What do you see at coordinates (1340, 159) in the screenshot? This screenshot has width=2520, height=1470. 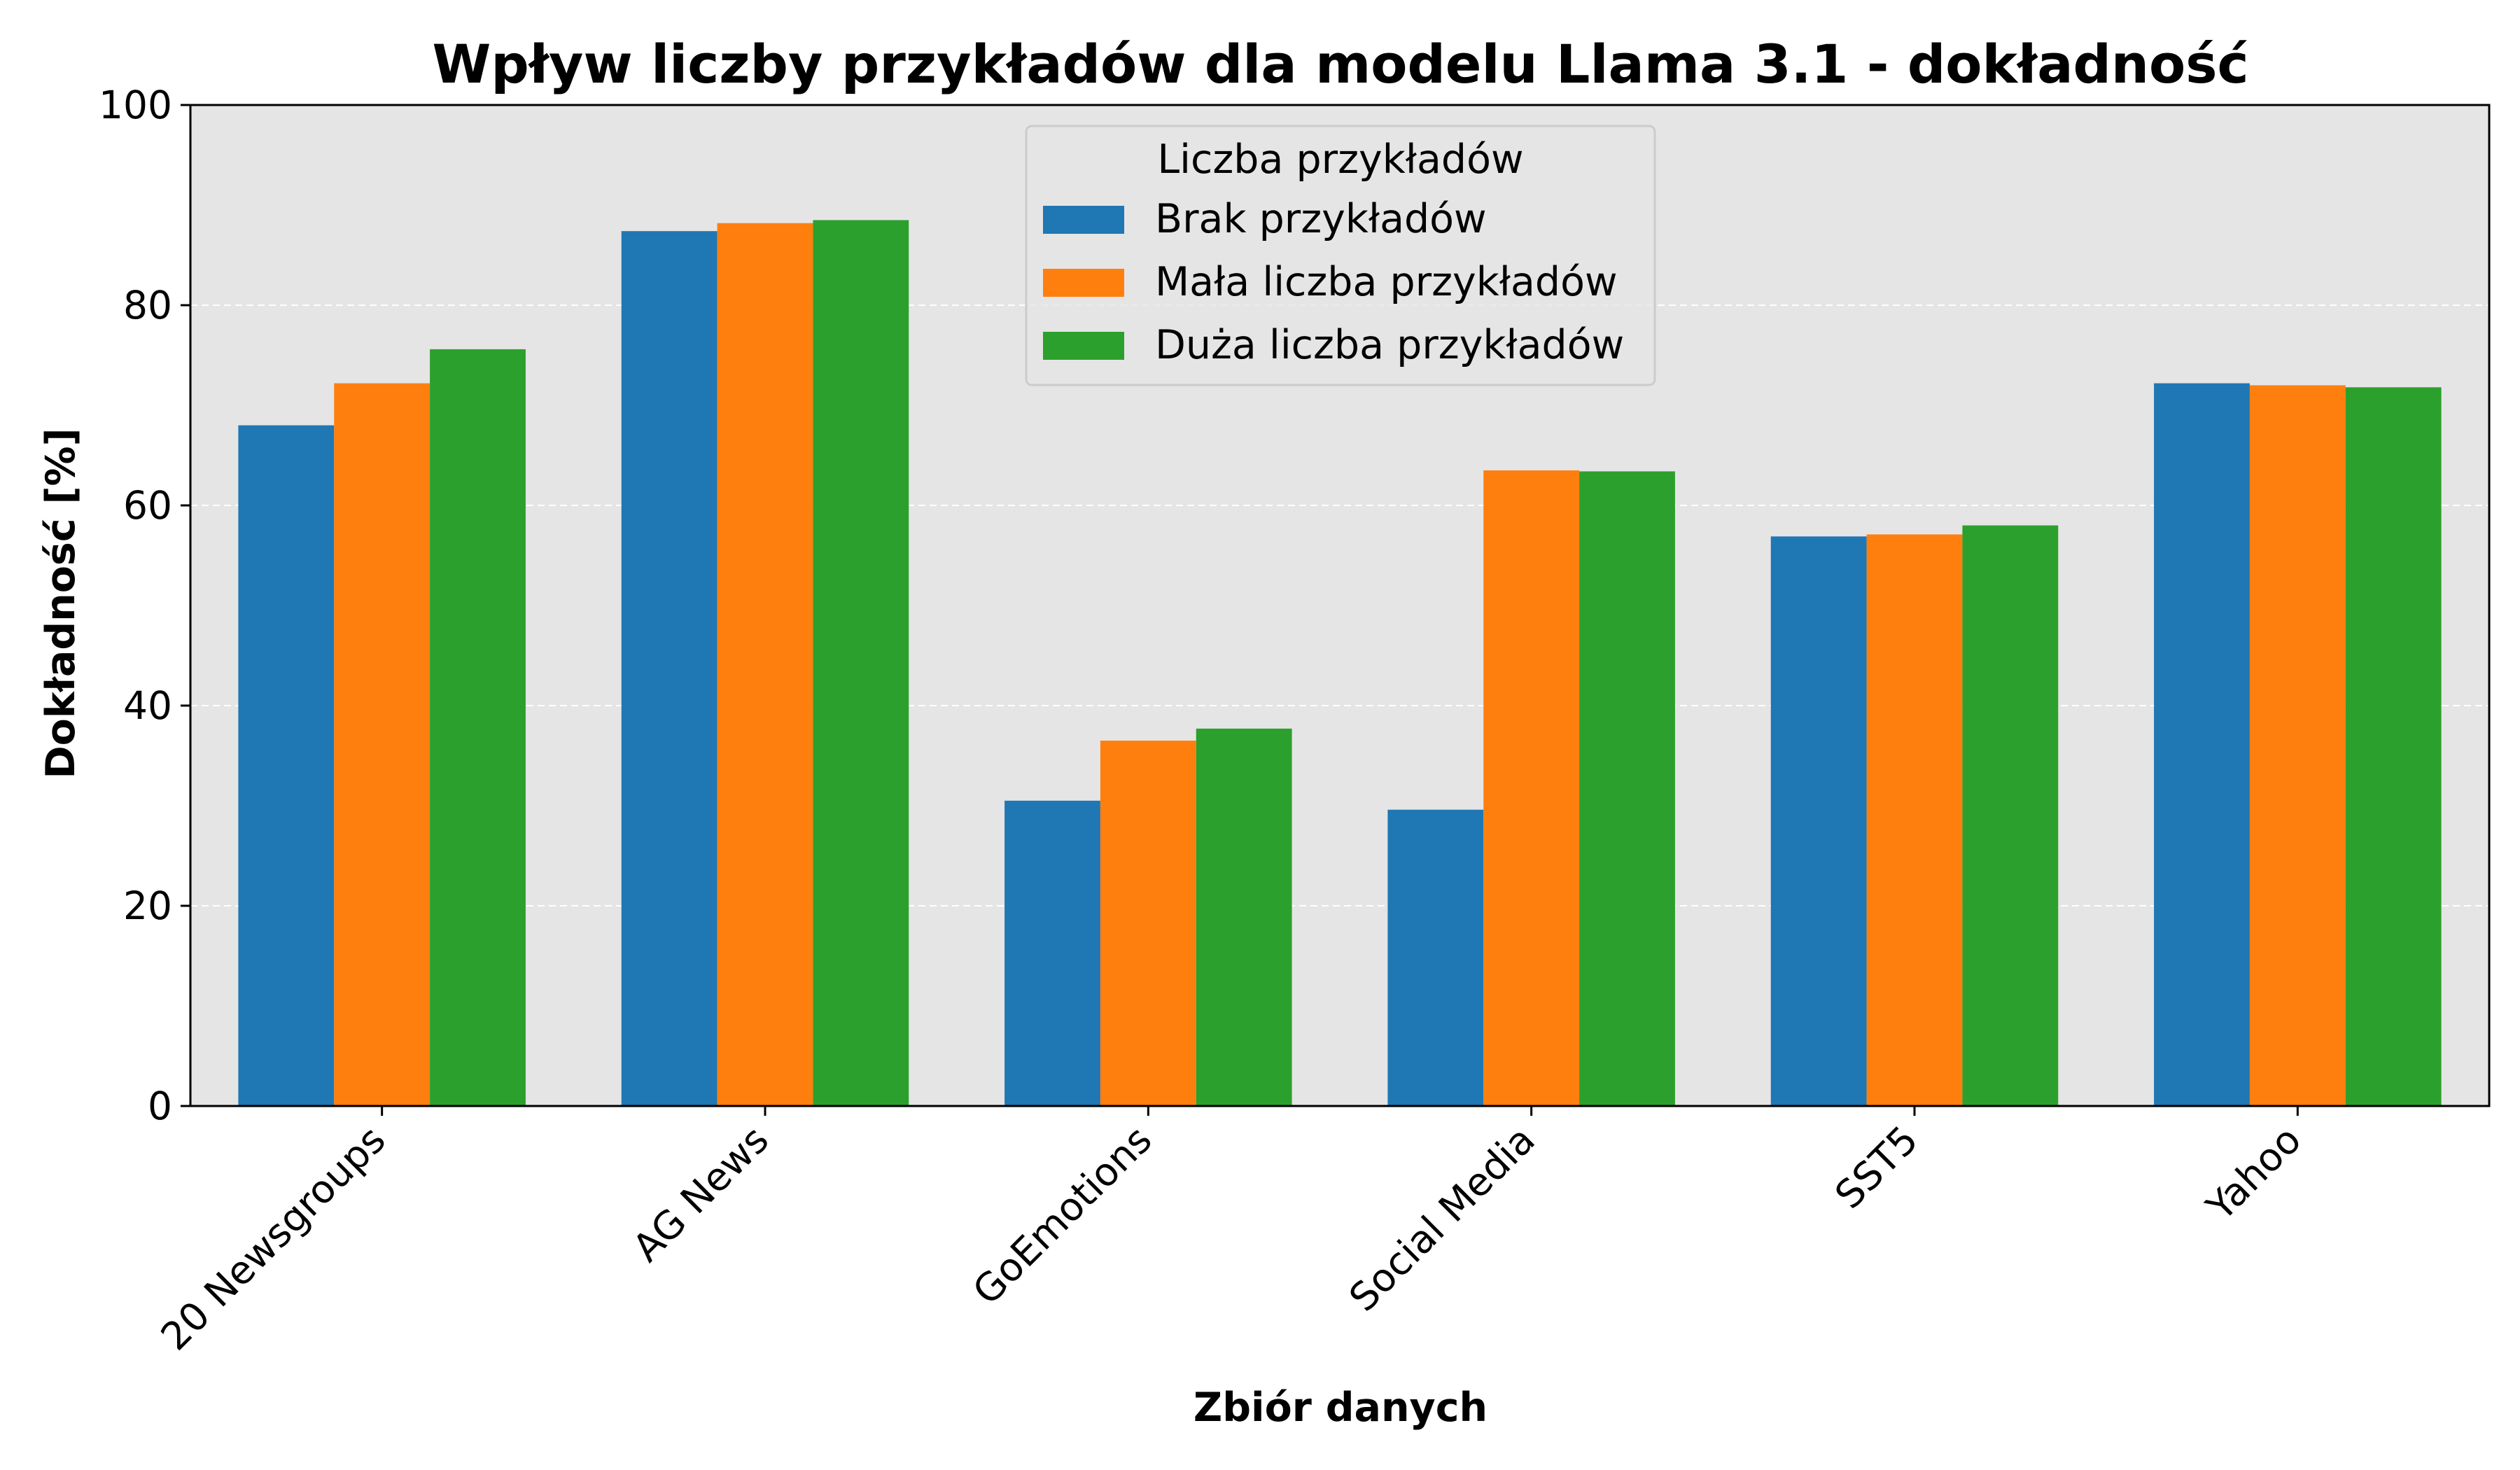 I see `legend-title: Liczba przykładów` at bounding box center [1340, 159].